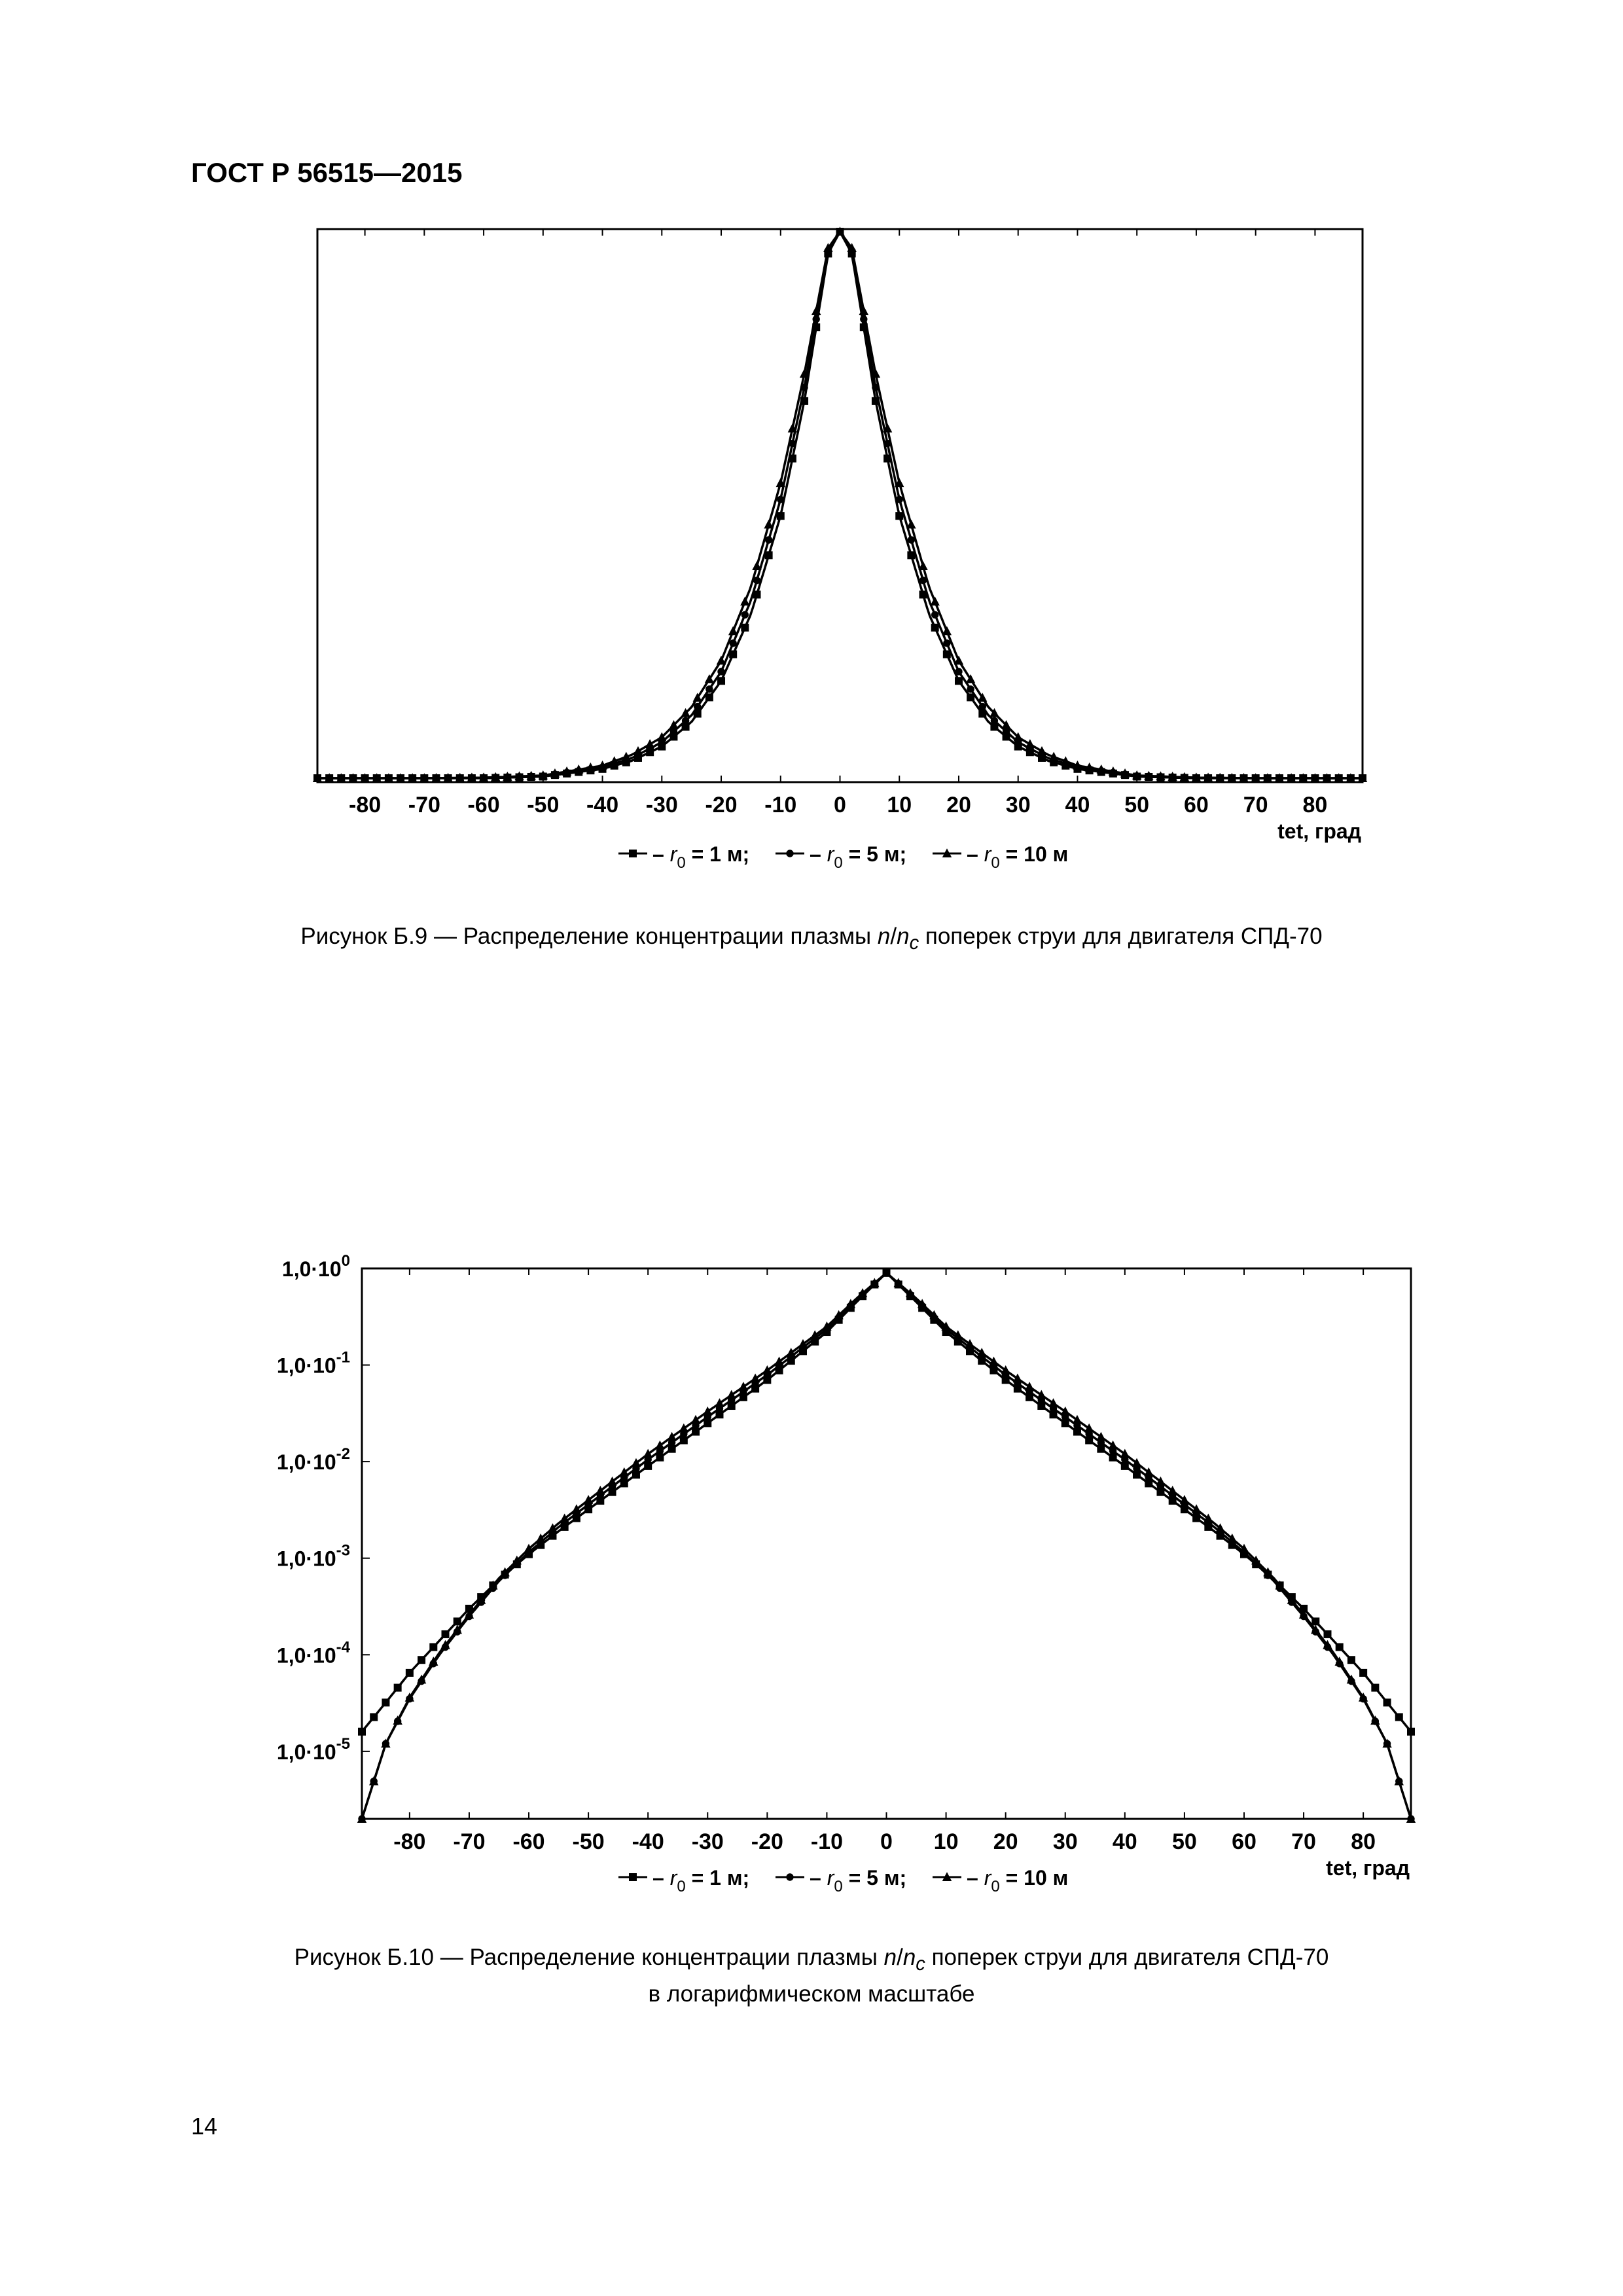  Describe the element at coordinates (1136, 805) in the screenshot. I see `x-tick-label: 50` at that location.